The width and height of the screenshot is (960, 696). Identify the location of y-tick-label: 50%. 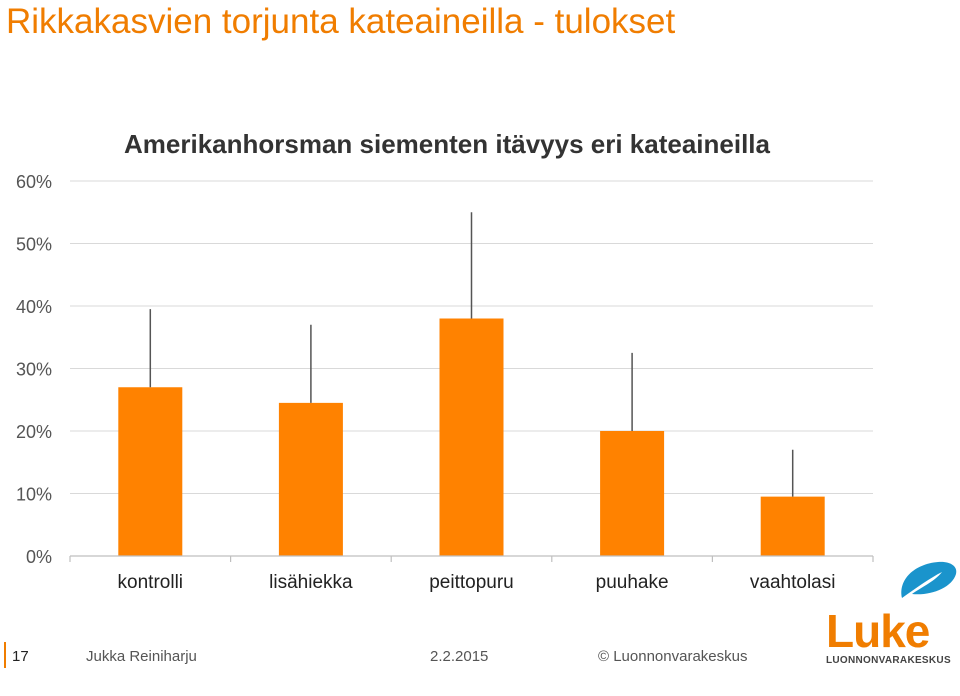
(34, 245).